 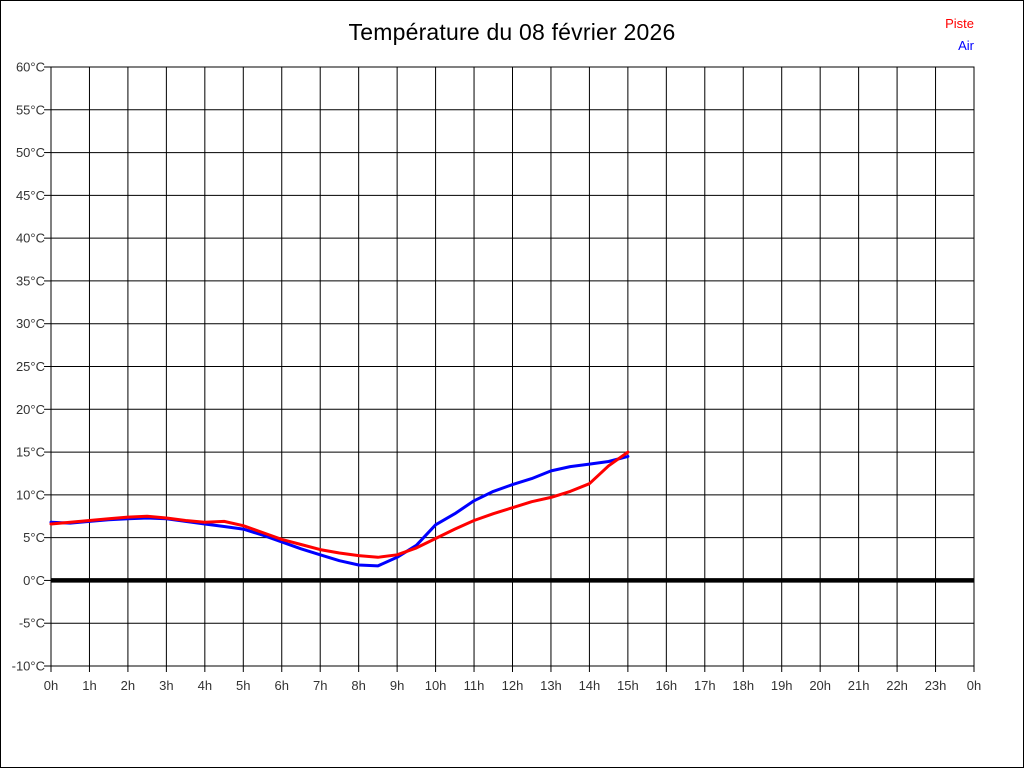 I want to click on x-tick-label: 1h, so click(x=89, y=685).